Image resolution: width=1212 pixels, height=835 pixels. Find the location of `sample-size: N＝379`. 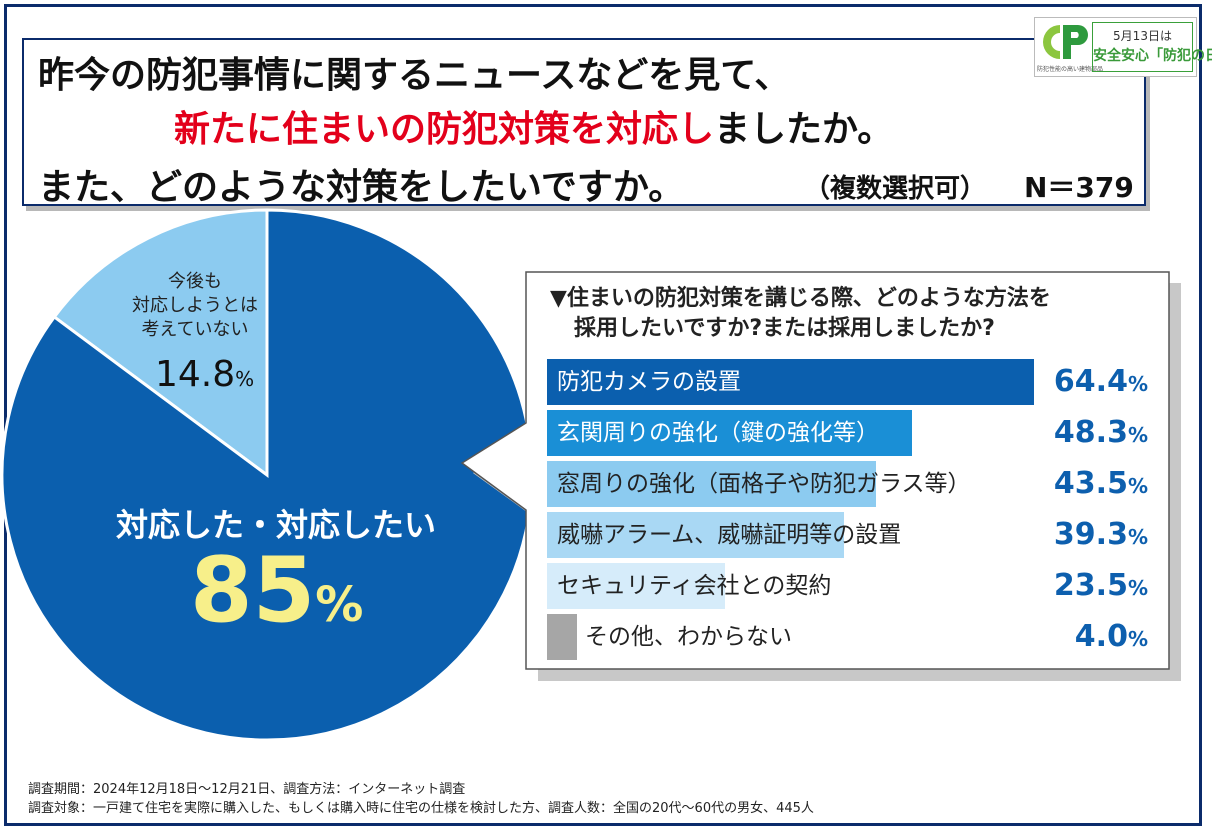

sample-size: N＝379 is located at coordinates (1079, 187).